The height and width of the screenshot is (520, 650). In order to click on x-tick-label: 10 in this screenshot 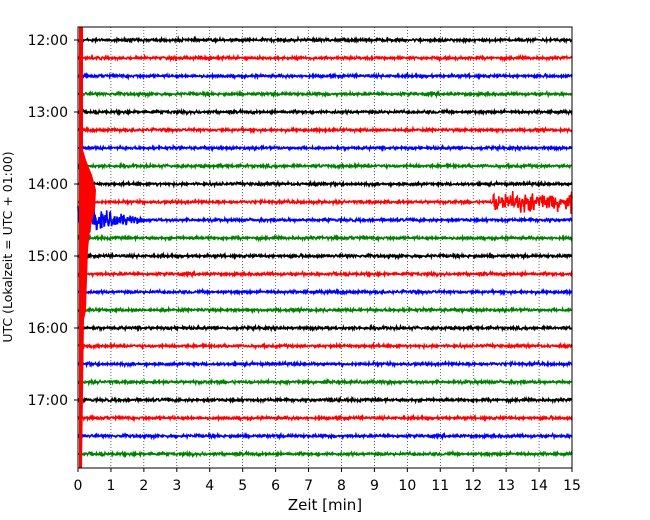, I will do `click(407, 486)`.